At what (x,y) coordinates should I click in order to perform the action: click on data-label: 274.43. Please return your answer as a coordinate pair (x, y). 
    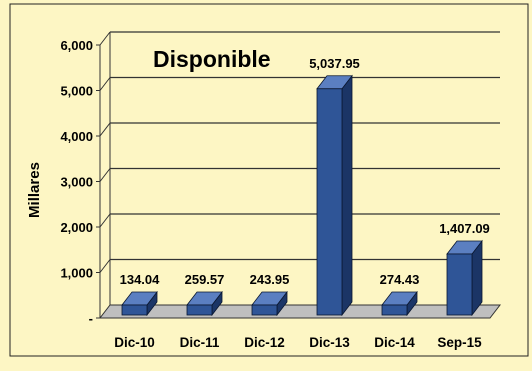
    Looking at the image, I should click on (400, 279).